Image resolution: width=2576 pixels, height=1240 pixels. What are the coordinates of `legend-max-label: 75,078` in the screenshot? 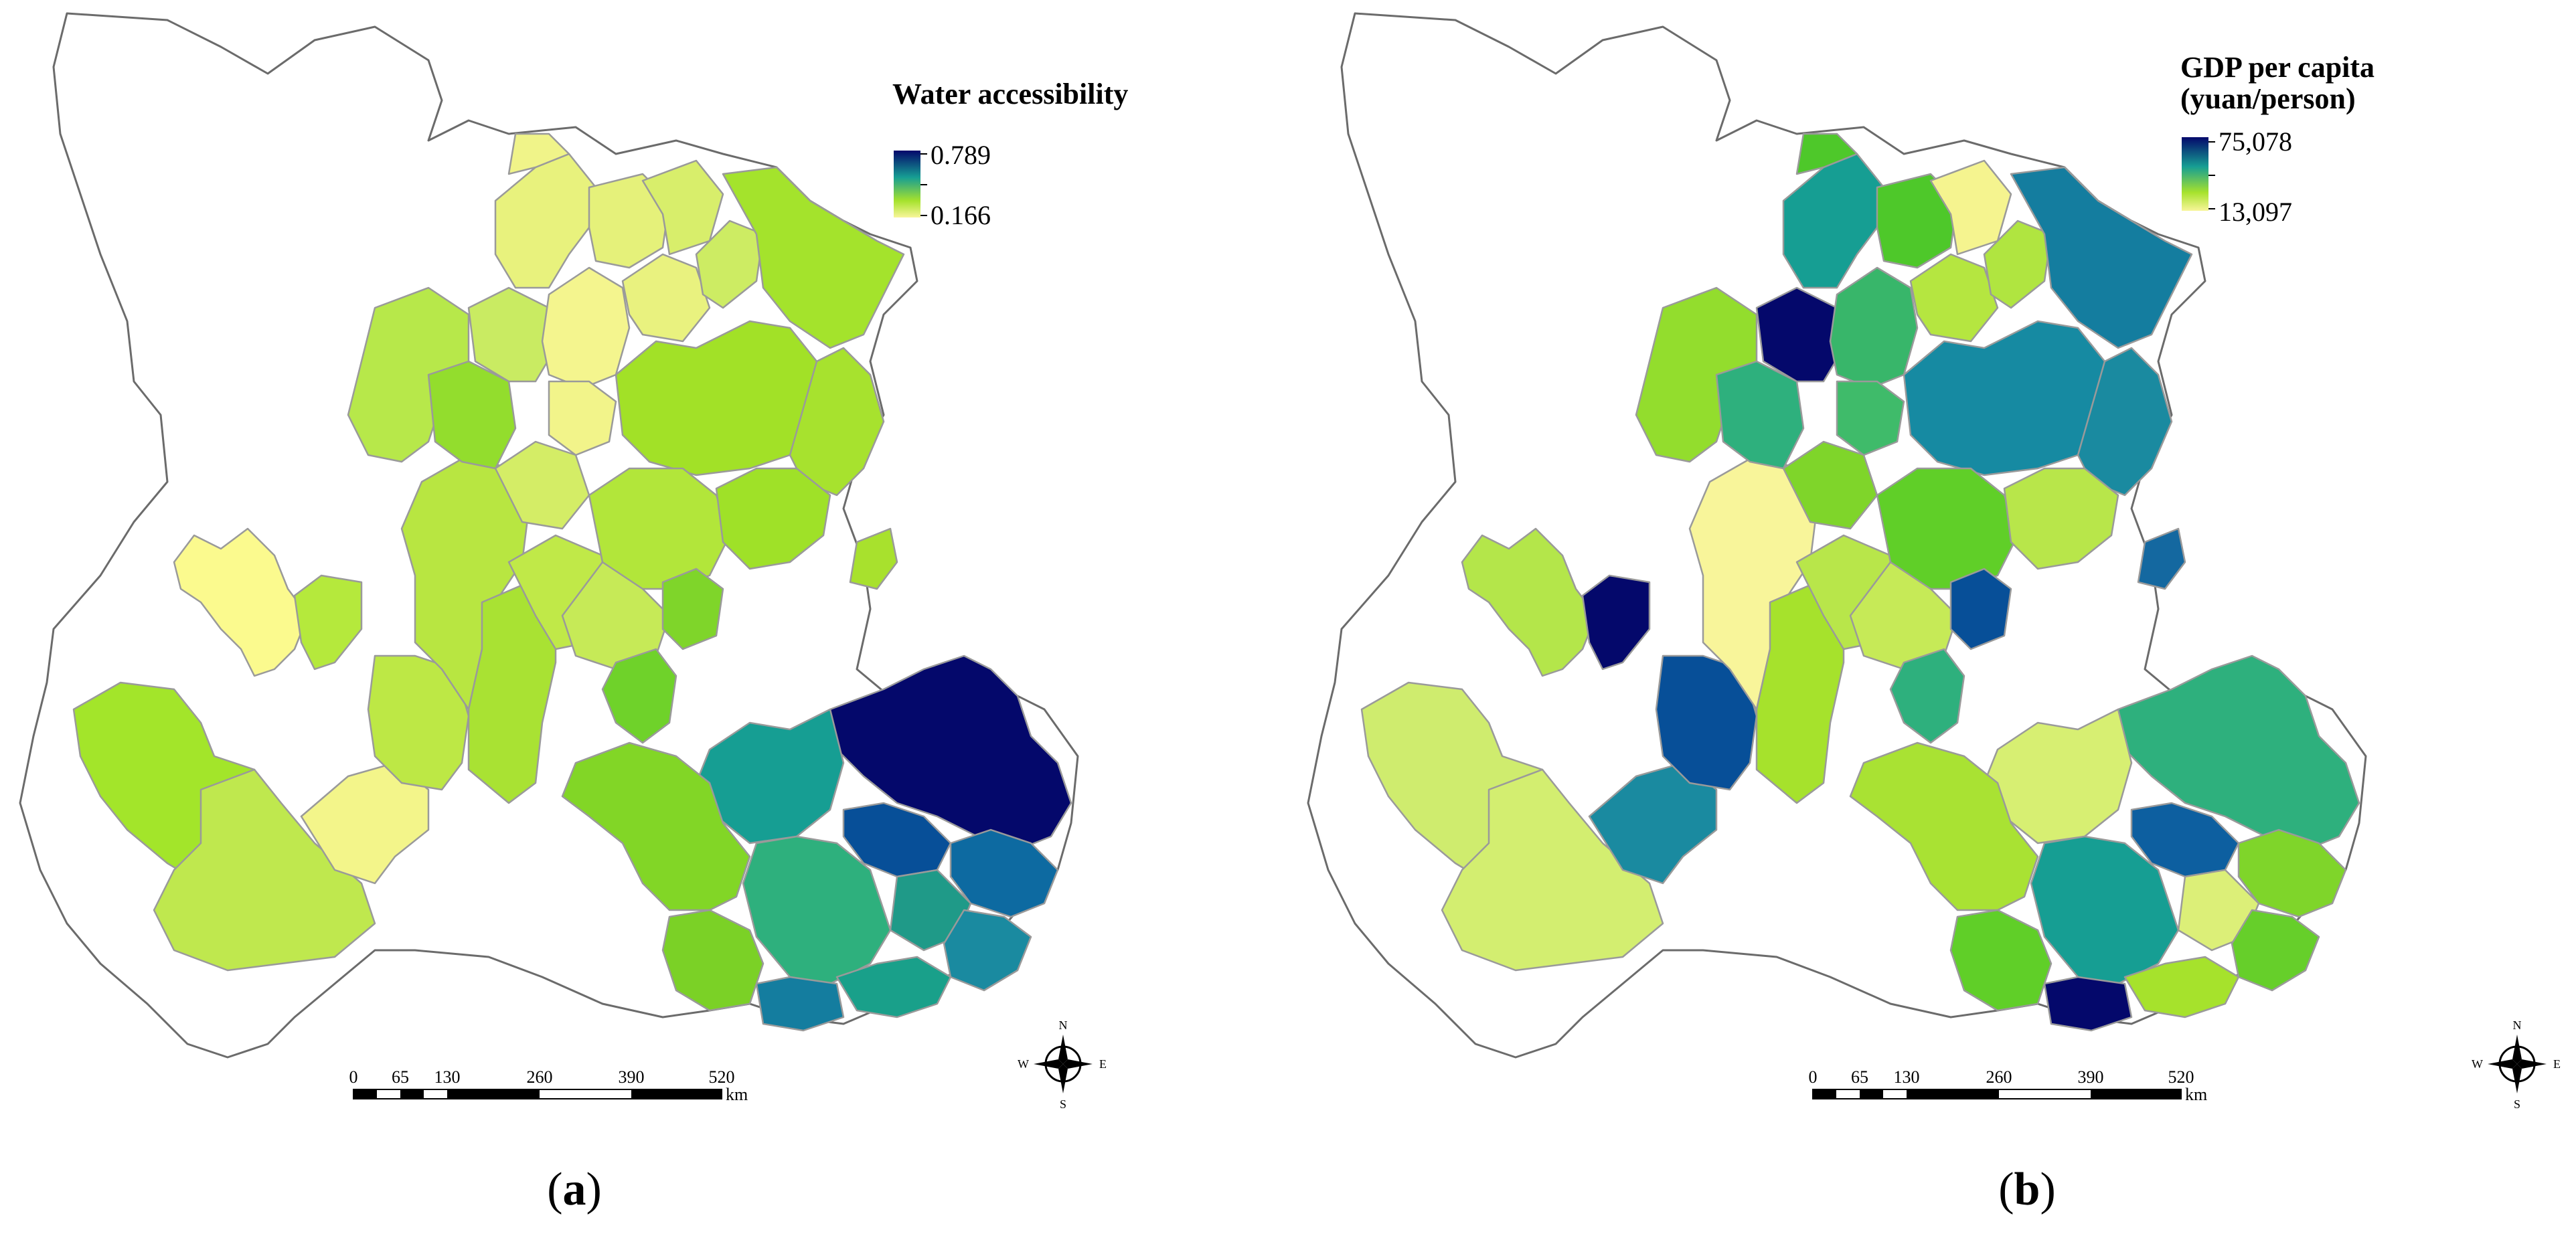 It's located at (2256, 142).